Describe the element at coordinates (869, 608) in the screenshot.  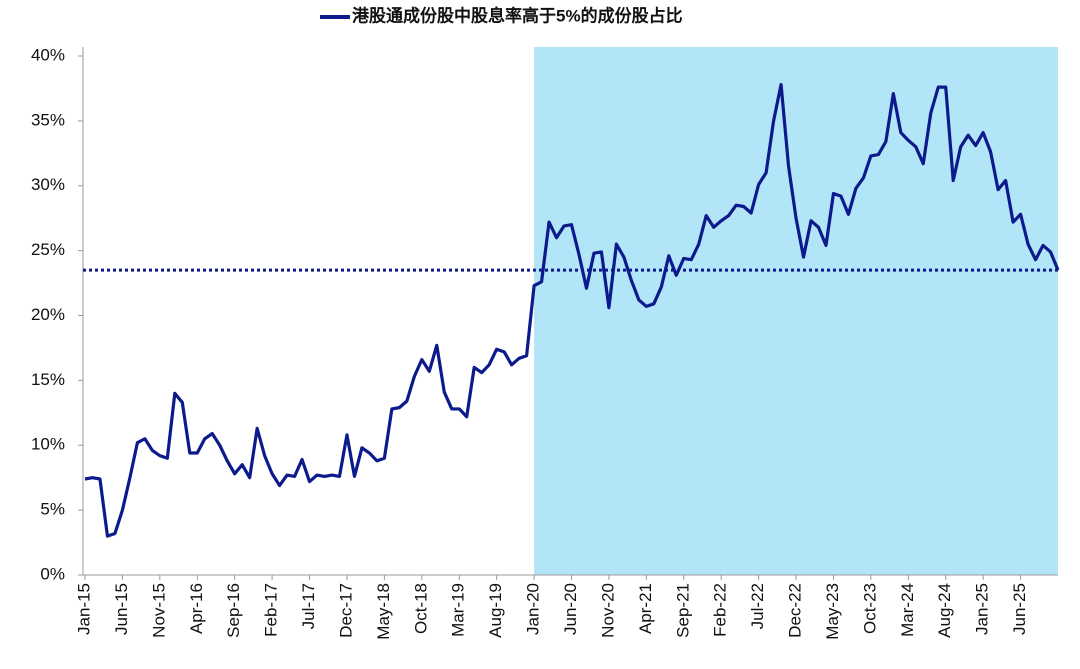
I see `x-tick-label: Oct-23` at that location.